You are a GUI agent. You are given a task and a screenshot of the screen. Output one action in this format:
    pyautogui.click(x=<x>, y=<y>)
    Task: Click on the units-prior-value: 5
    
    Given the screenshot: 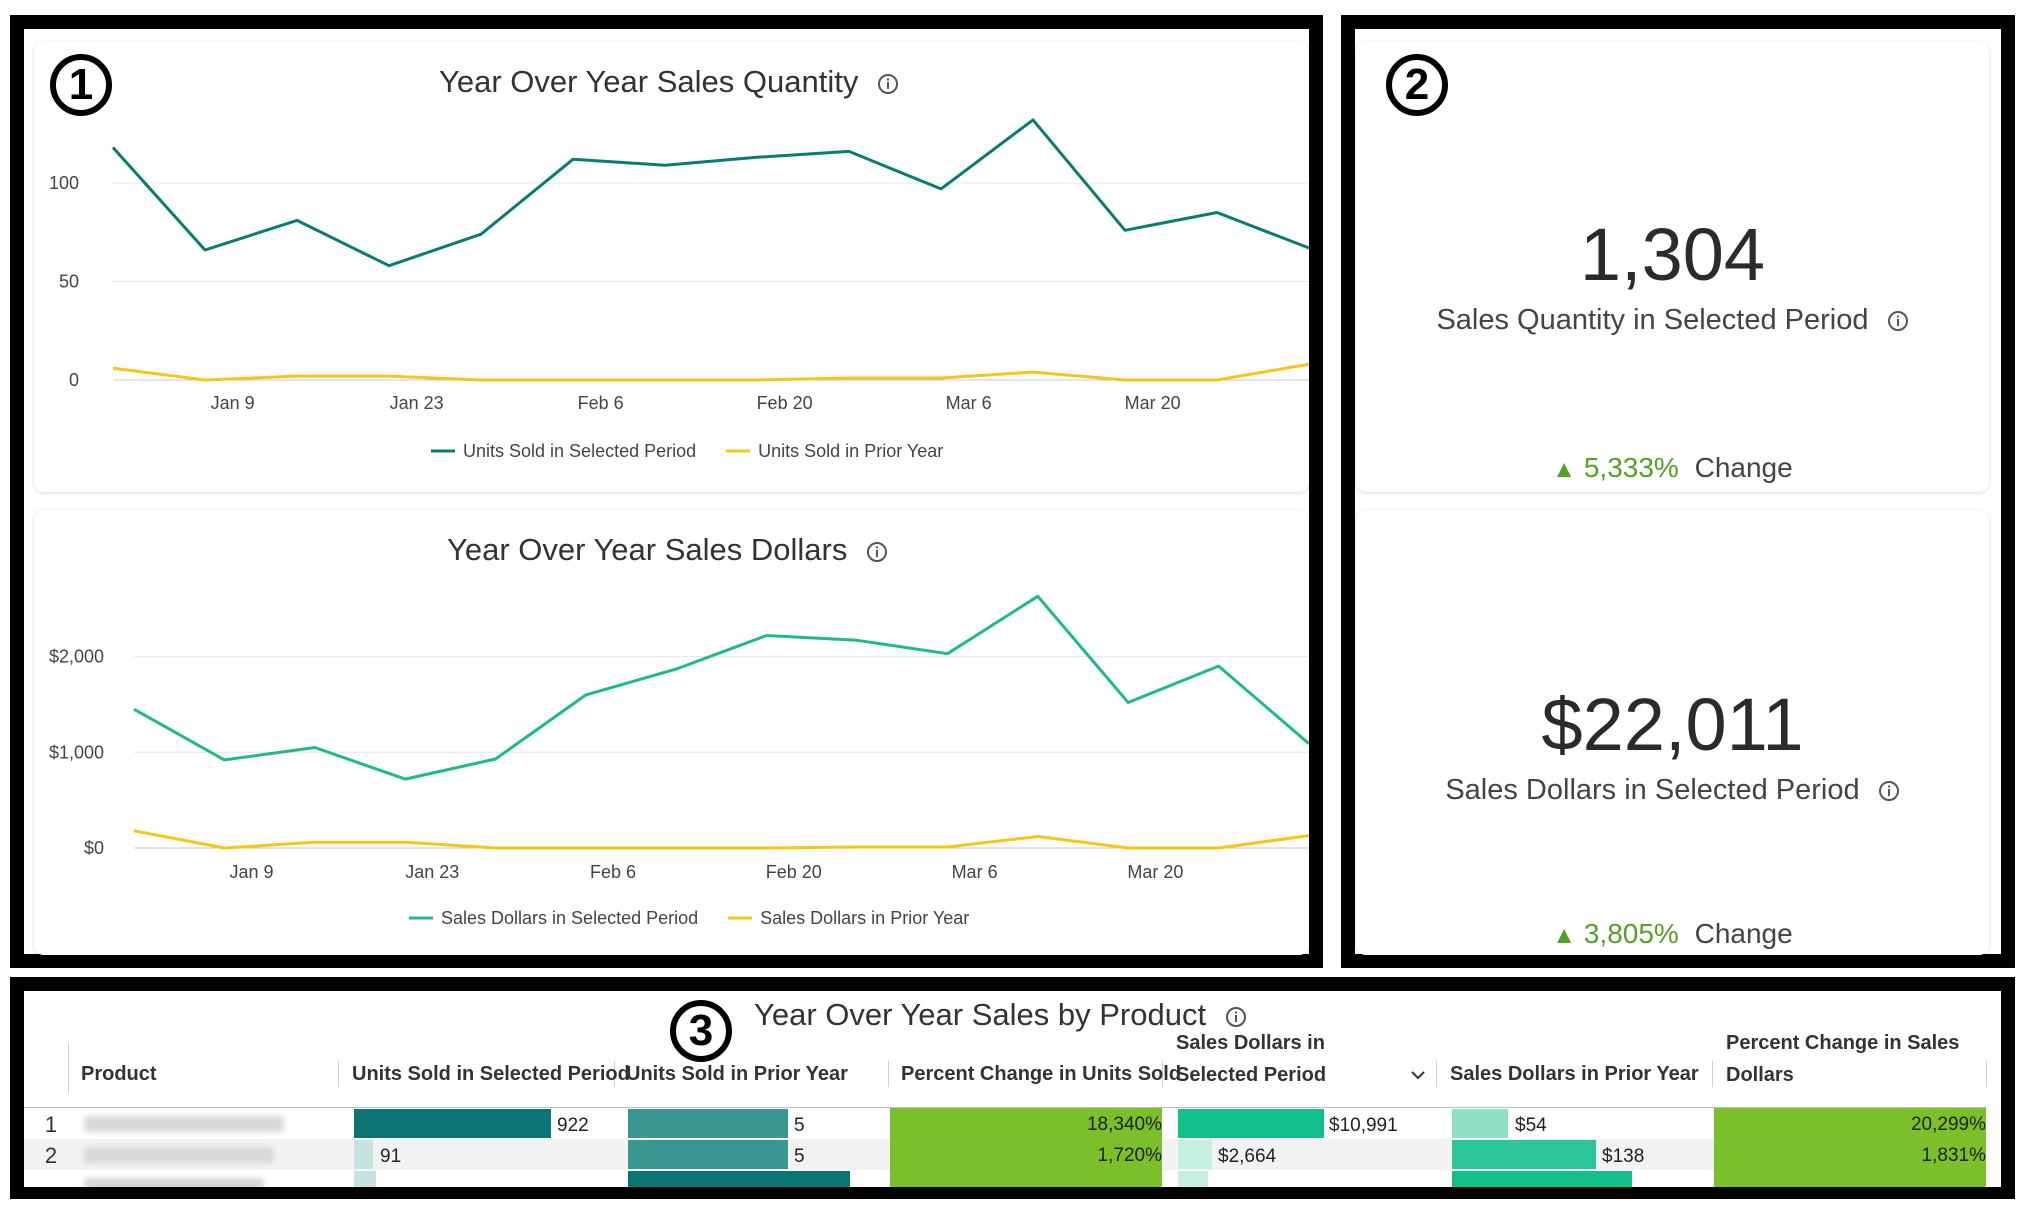 What is the action you would take?
    pyautogui.click(x=799, y=1156)
    